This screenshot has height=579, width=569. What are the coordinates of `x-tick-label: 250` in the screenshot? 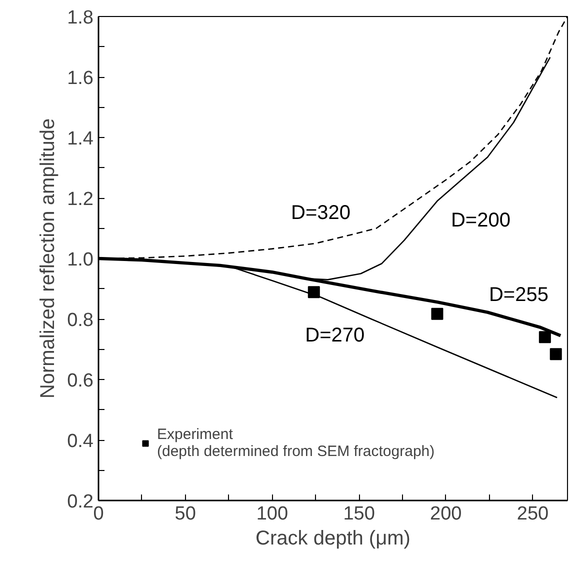 It's located at (532, 514).